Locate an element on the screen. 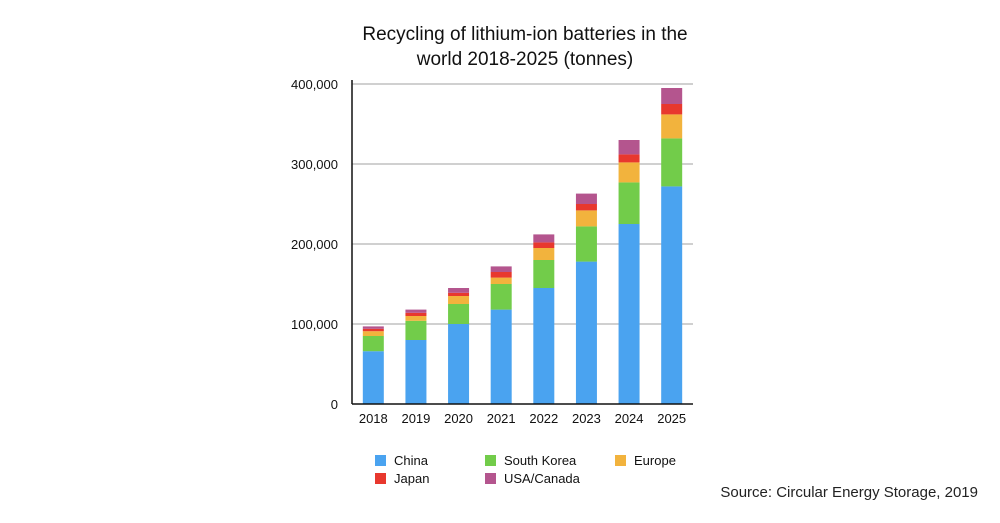 This screenshot has height=523, width=1000. bar-europe-2019 is located at coordinates (416, 318).